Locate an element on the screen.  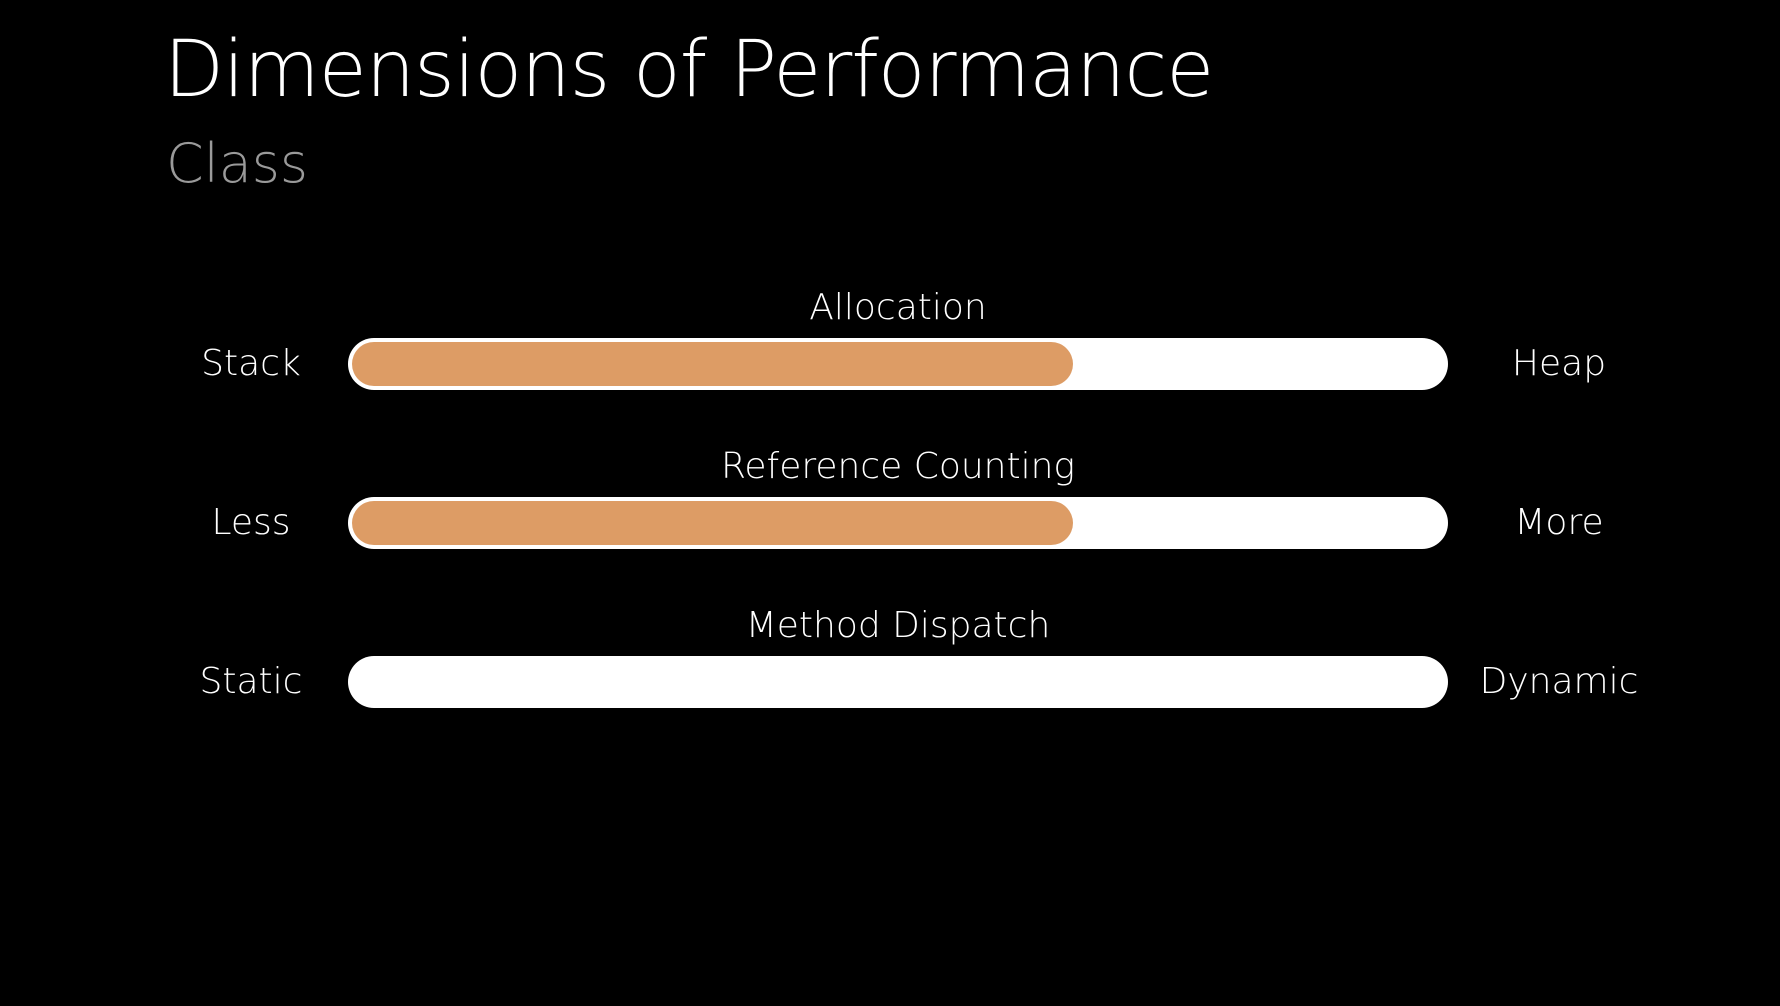
slider-max-label: Dynamic is located at coordinates (1559, 681).